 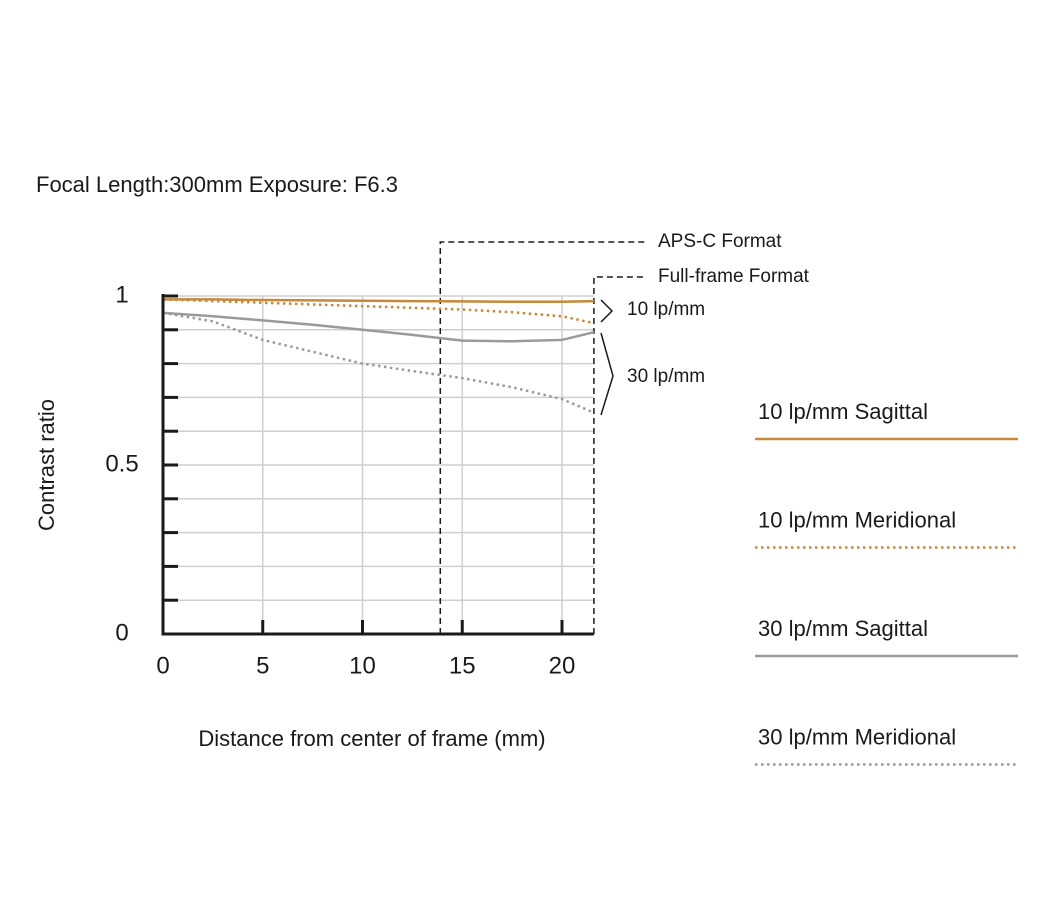 What do you see at coordinates (121, 463) in the screenshot?
I see `y-tick-label: 0.5` at bounding box center [121, 463].